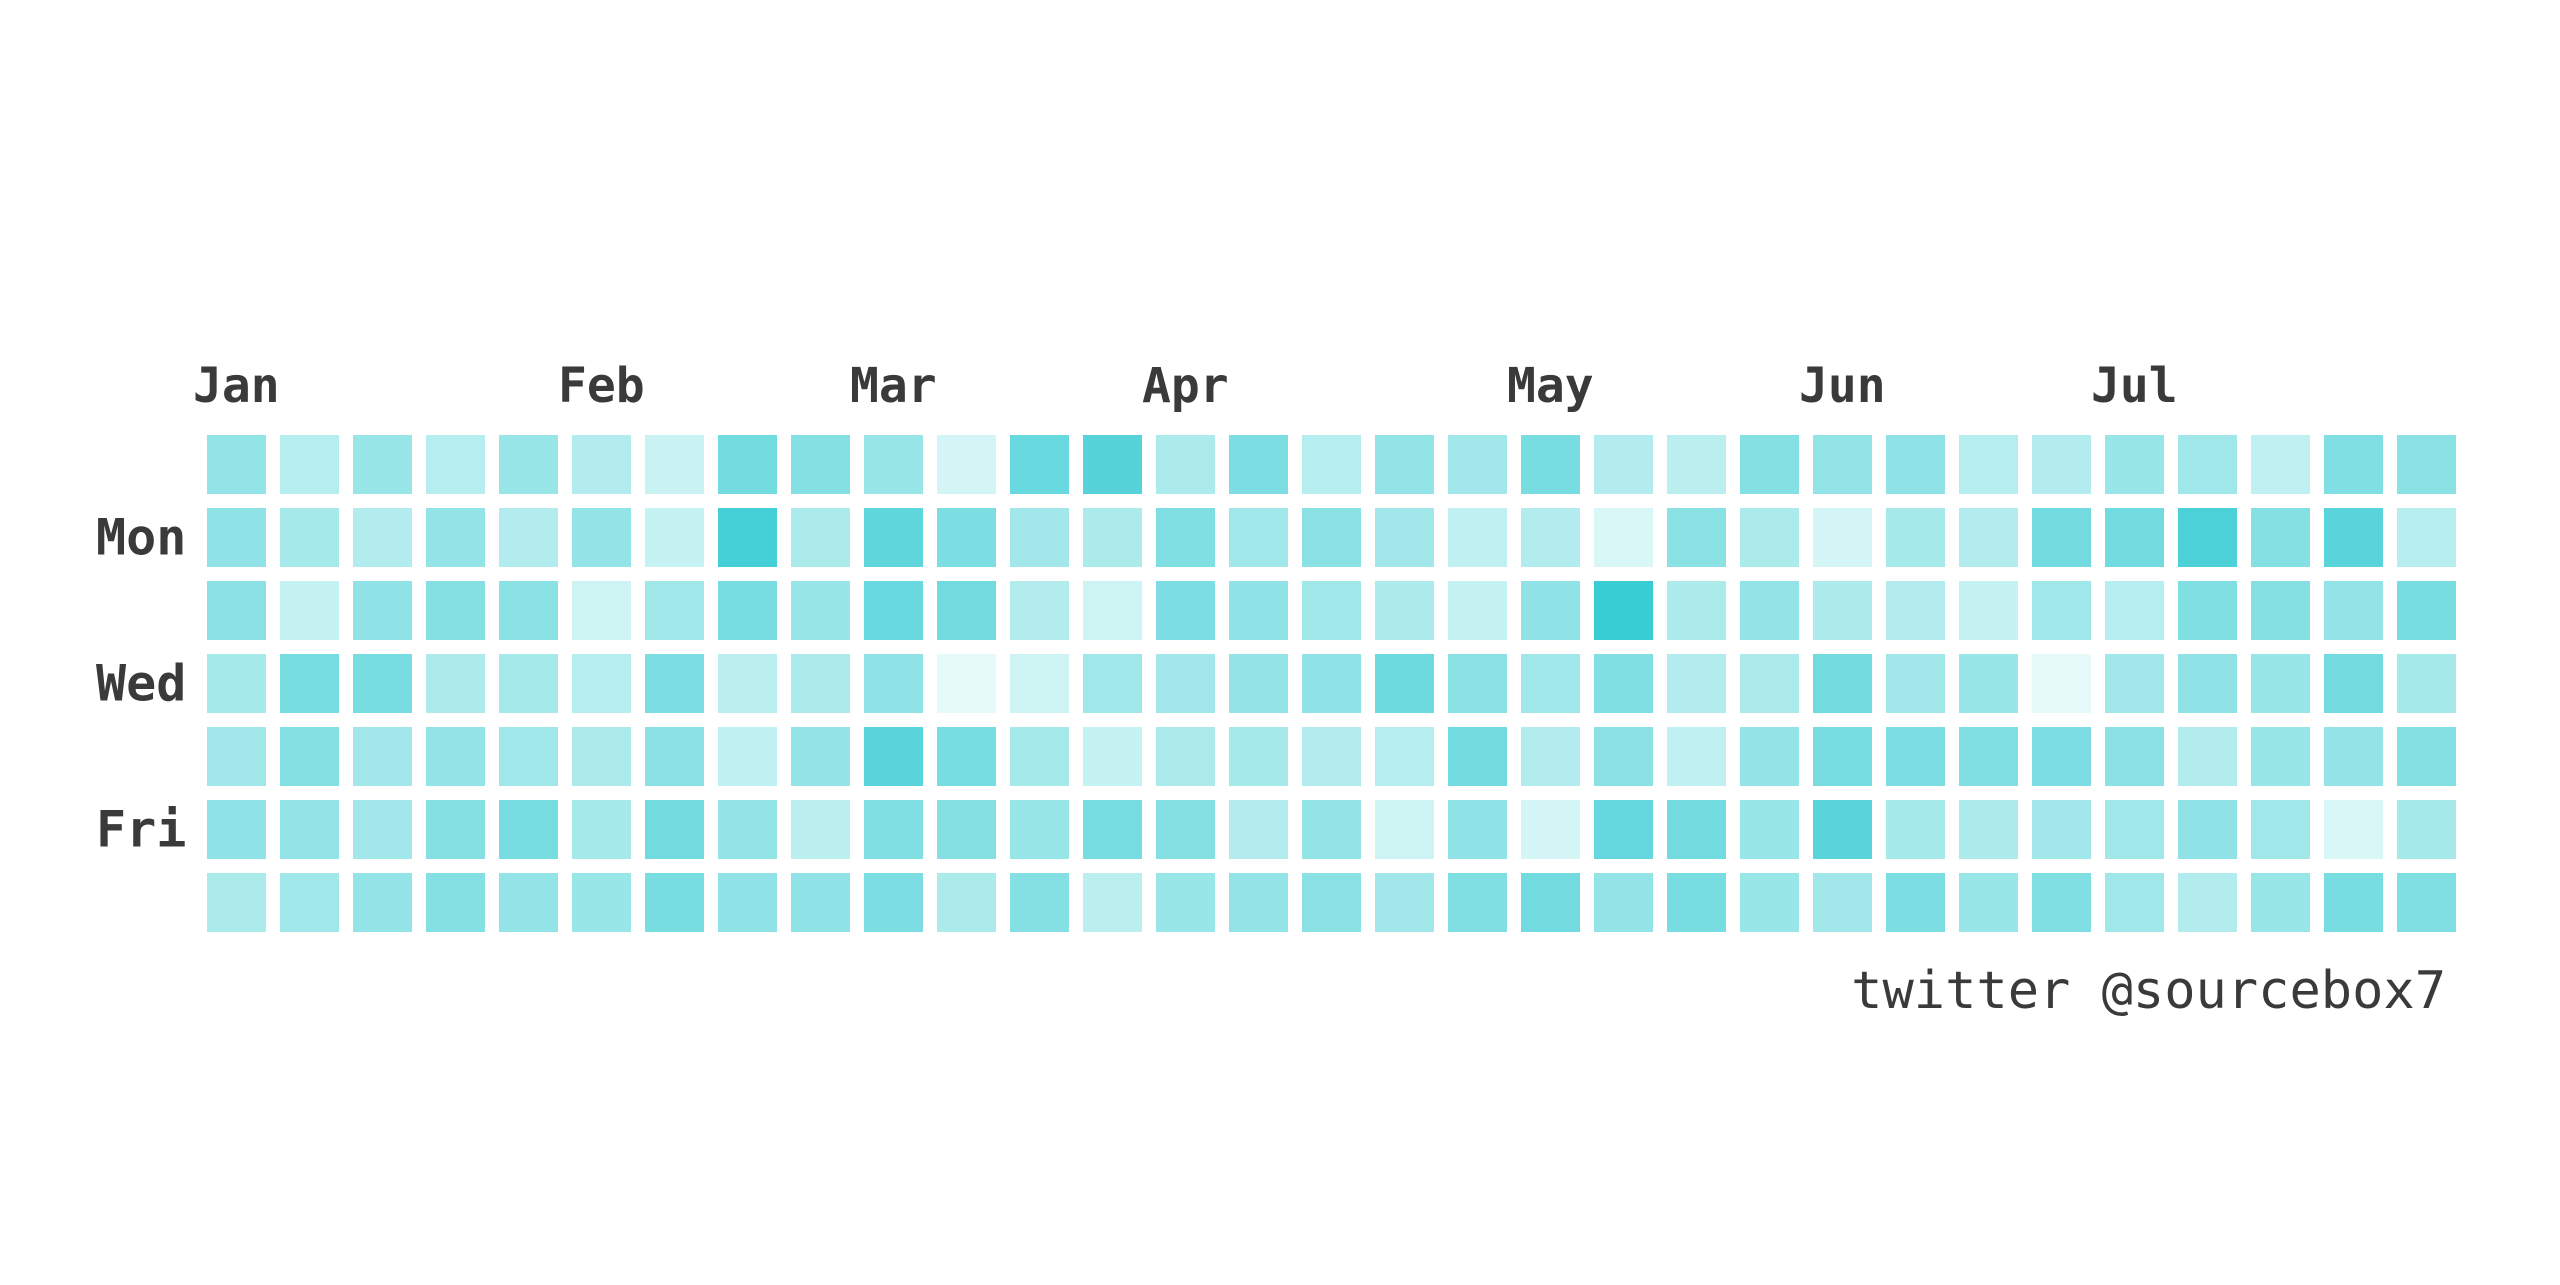 The width and height of the screenshot is (2560, 1285). Describe the element at coordinates (2148, 991) in the screenshot. I see `credit-annotation: twitter @sourcebox7` at that location.